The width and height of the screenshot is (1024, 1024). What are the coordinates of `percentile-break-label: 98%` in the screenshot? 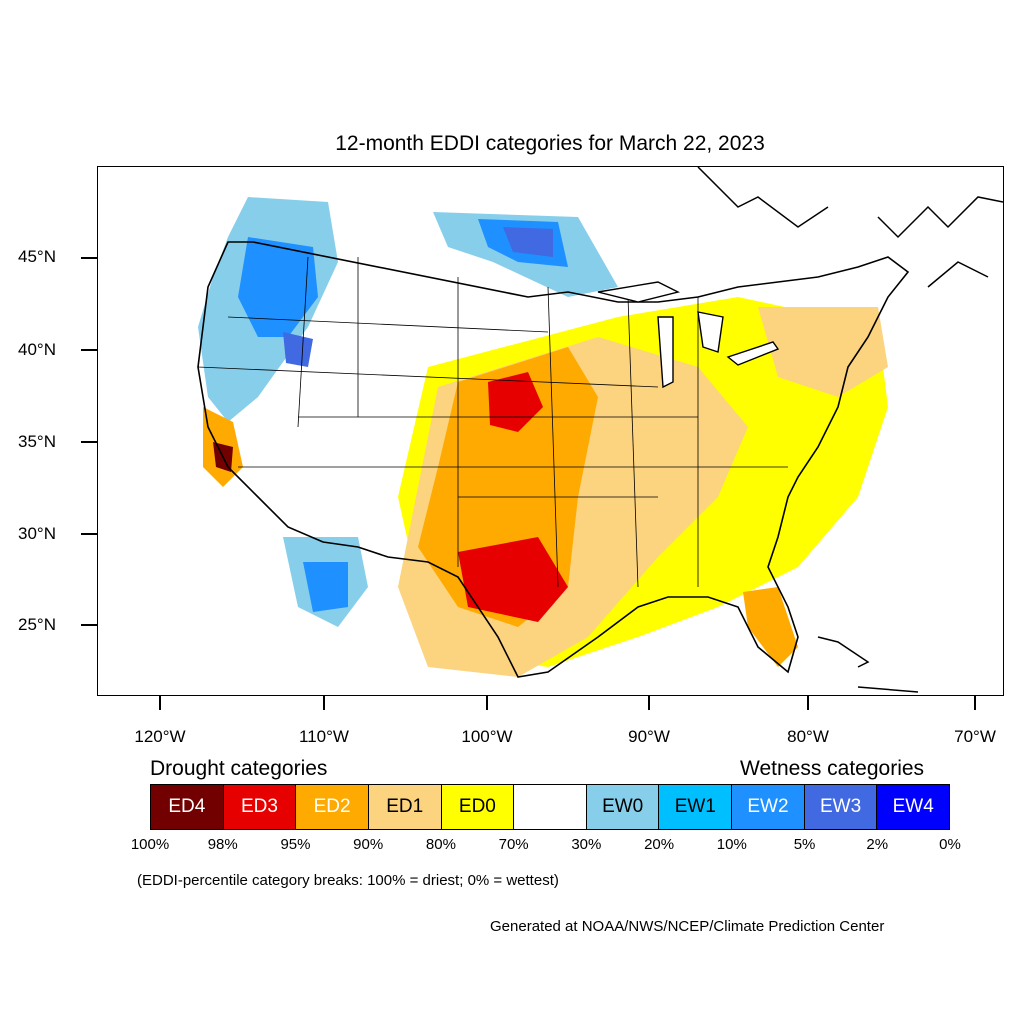 It's located at (222, 844).